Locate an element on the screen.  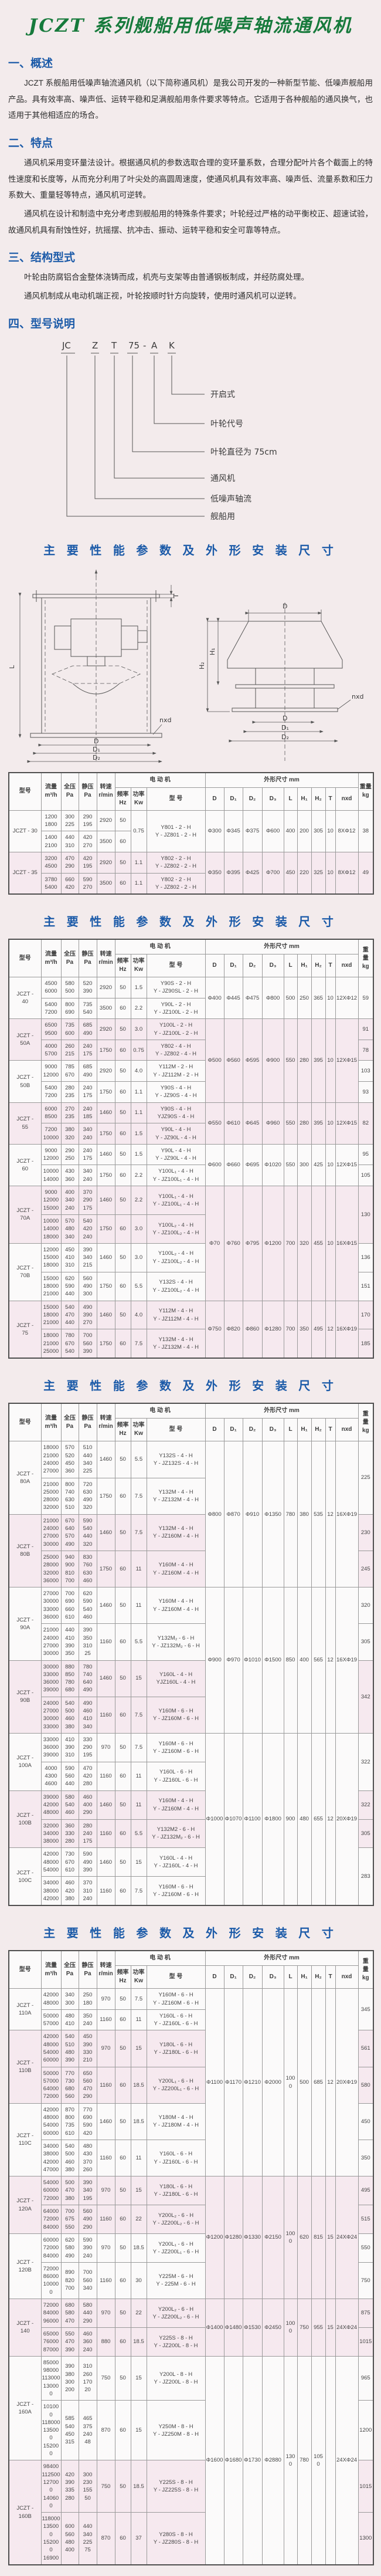
performance-heading-4: 主 要 性 能 参 数 及 外 形 安 装 尺 寸 is located at coordinates (190, 1934).